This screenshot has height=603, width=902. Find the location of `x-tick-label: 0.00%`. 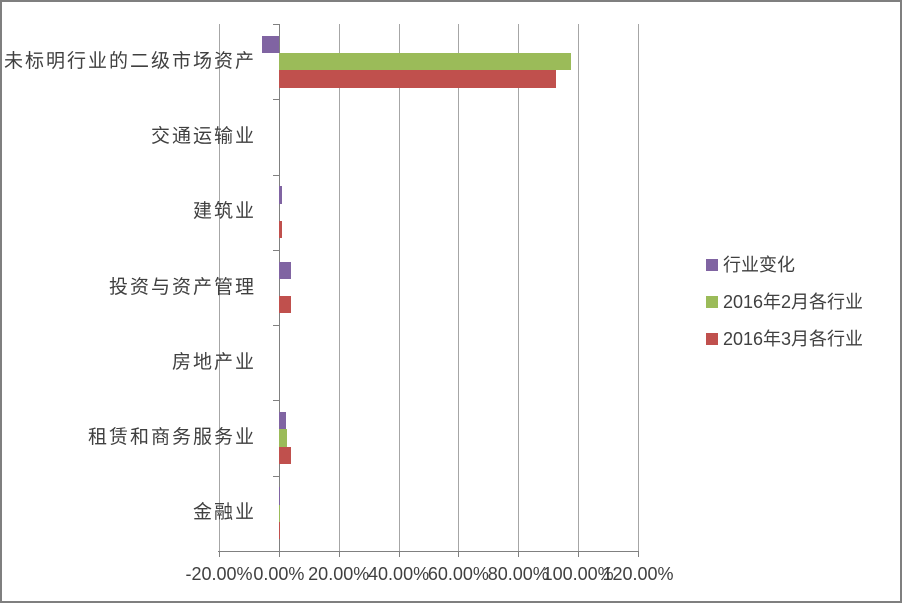

x-tick-label: 0.00% is located at coordinates (279, 574).